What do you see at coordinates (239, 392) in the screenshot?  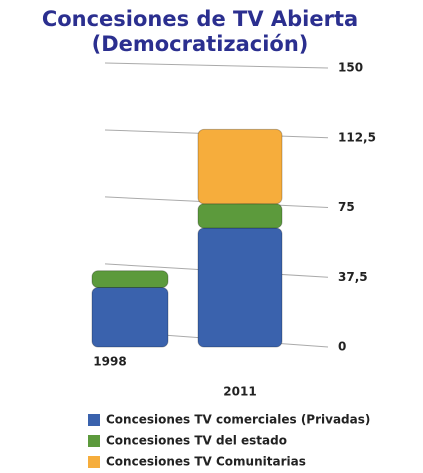 I see `x-tick-label: 2011` at bounding box center [239, 392].